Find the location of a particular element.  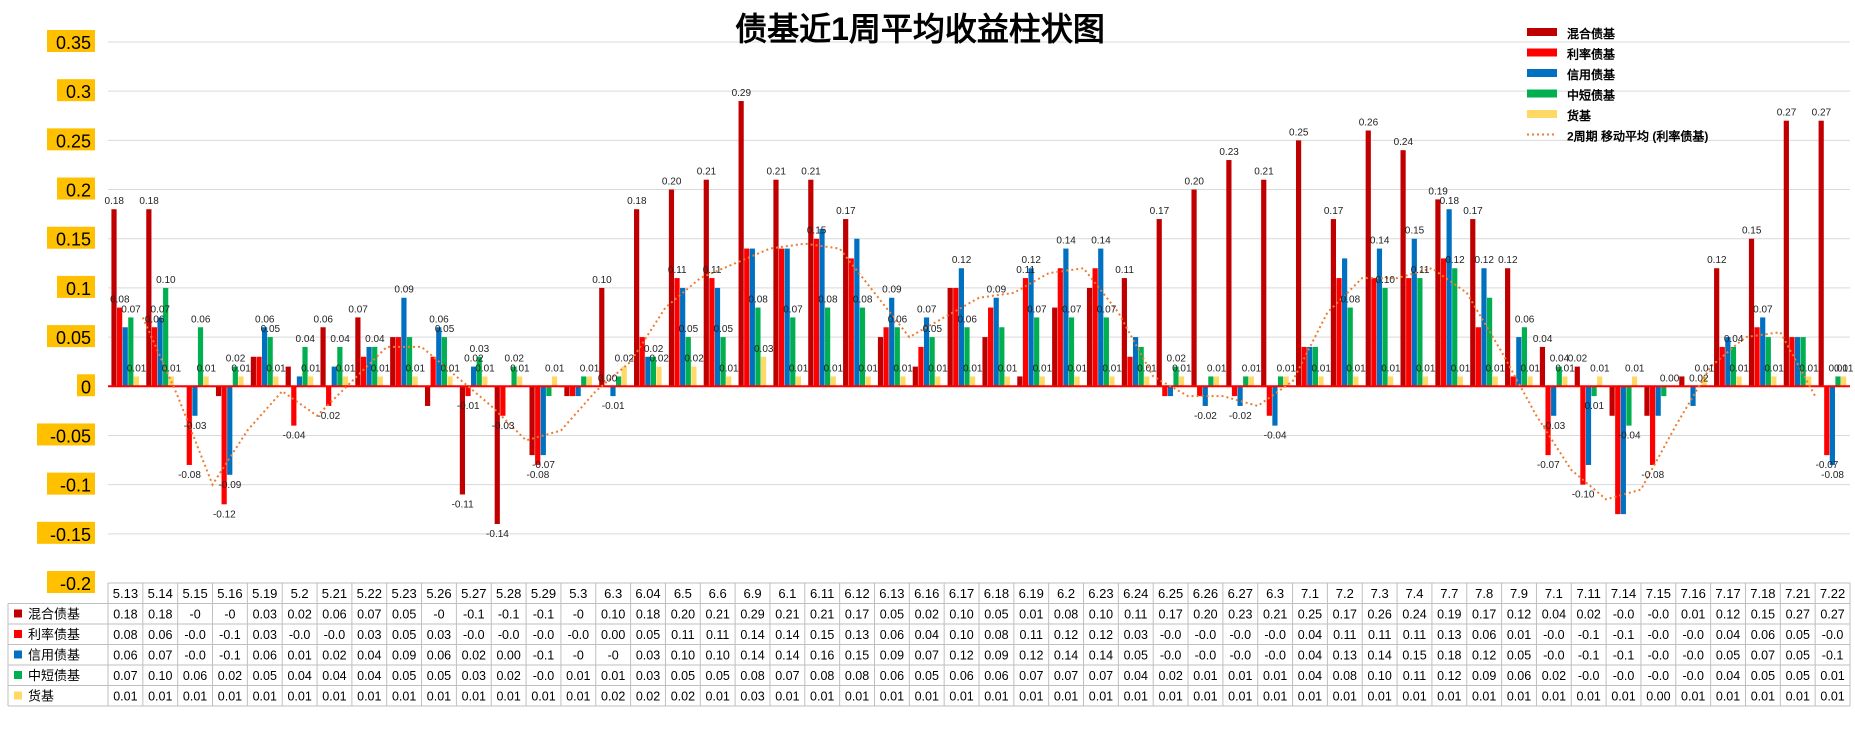

x-category-label: 5.21 is located at coordinates (334, 593).